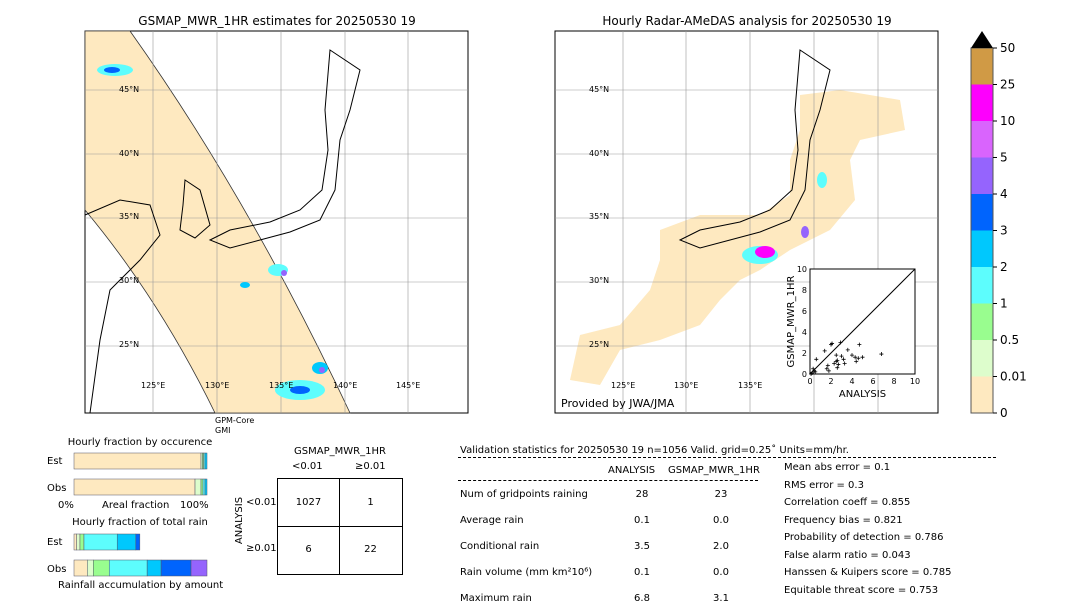 Image resolution: width=1080 pixels, height=612 pixels. I want to click on rain-accum-label: Rainfall accumulation by amount, so click(141, 585).